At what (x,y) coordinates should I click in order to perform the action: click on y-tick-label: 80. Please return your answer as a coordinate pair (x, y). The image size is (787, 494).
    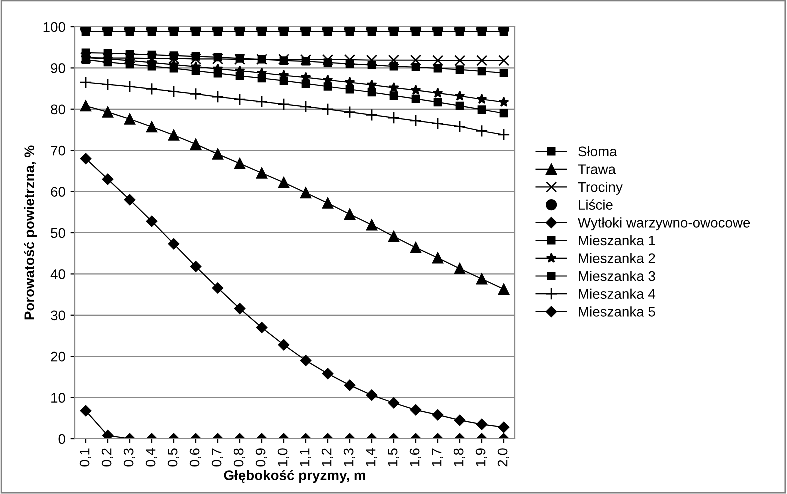
    Looking at the image, I should click on (58, 109).